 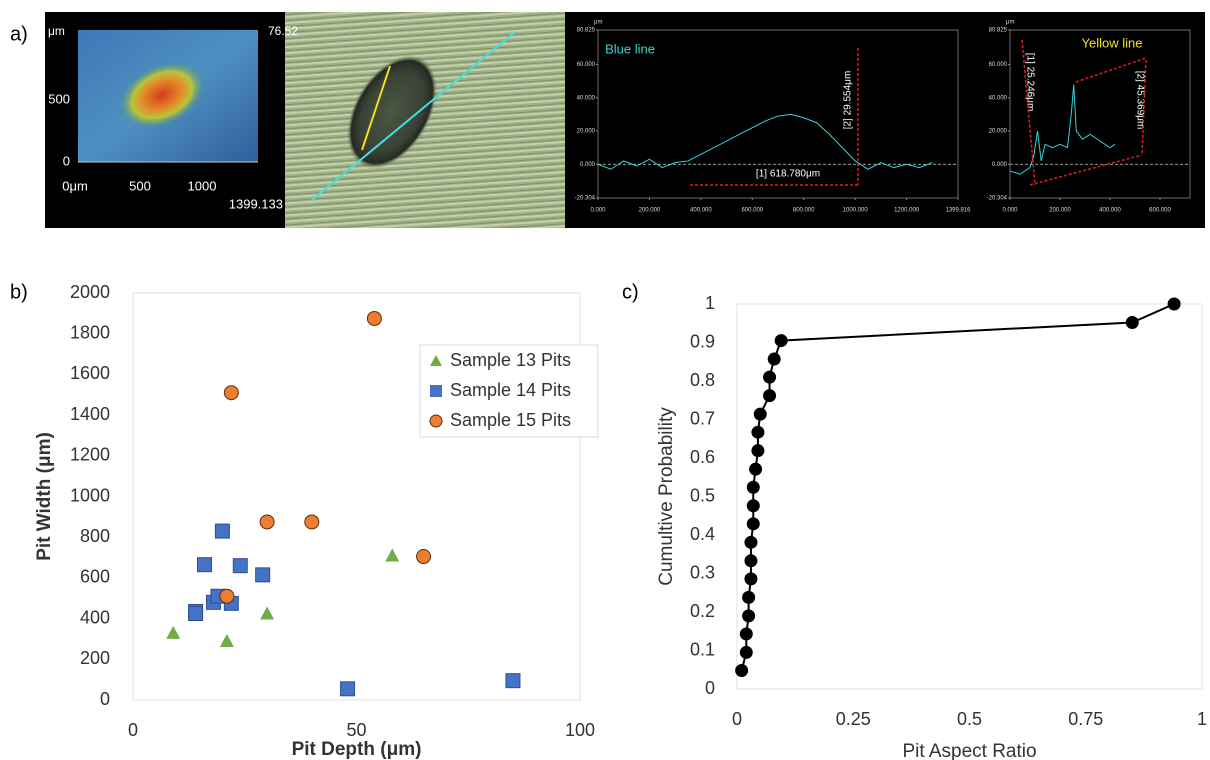 I want to click on legend-label: Sample 13 Pits, so click(x=510, y=360).